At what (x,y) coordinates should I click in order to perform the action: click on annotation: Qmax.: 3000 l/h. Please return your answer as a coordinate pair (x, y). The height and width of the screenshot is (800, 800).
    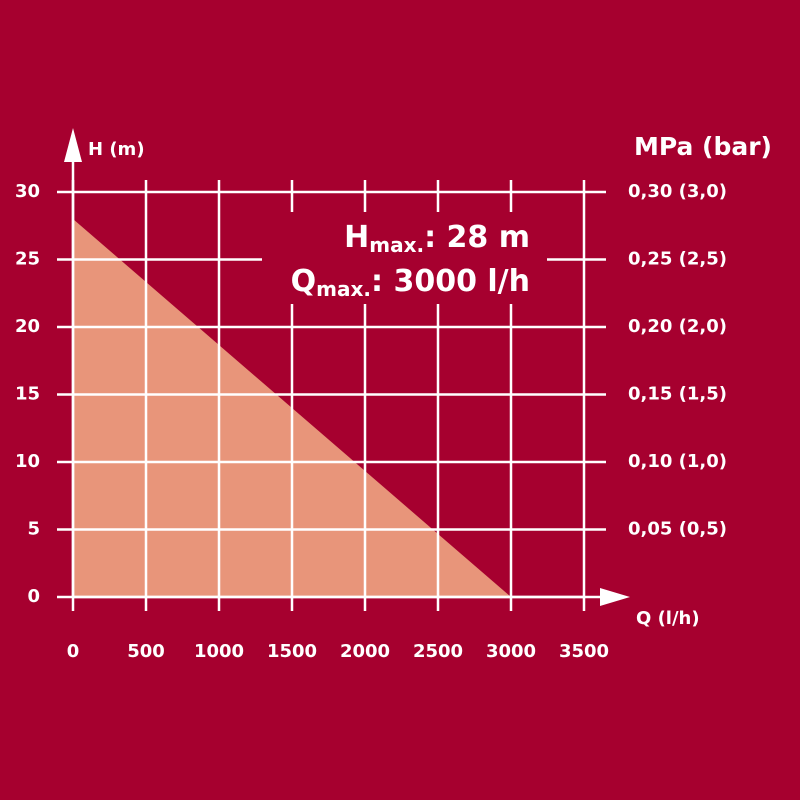
    Looking at the image, I should click on (410, 282).